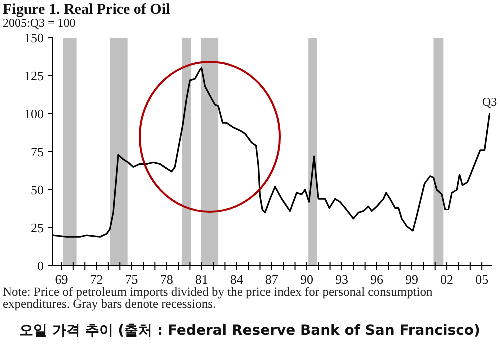 This screenshot has width=500, height=349. Describe the element at coordinates (37, 152) in the screenshot. I see `y-tick-label: 75` at that location.